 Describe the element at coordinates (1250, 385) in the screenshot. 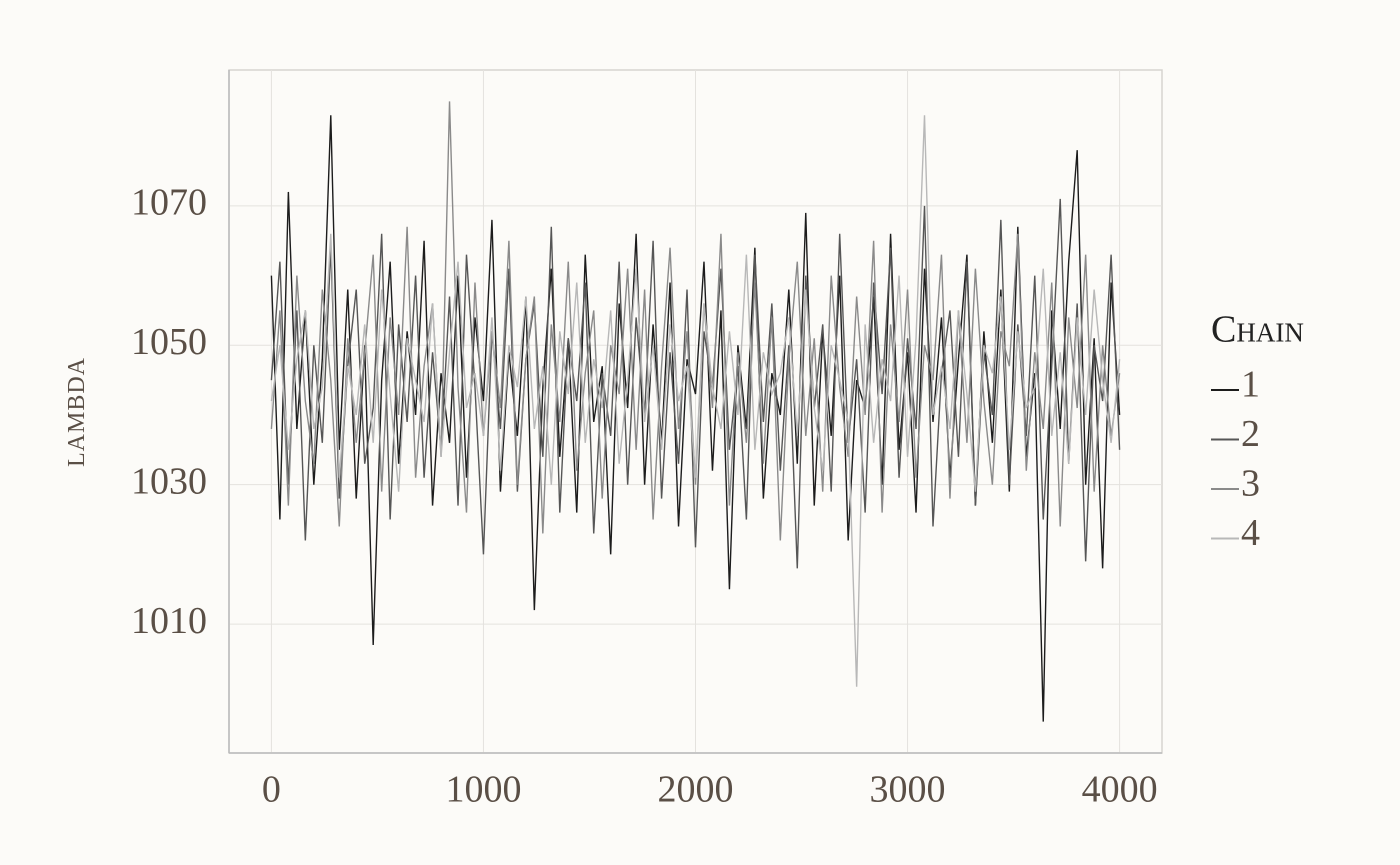

I see `legend-label: 1` at that location.